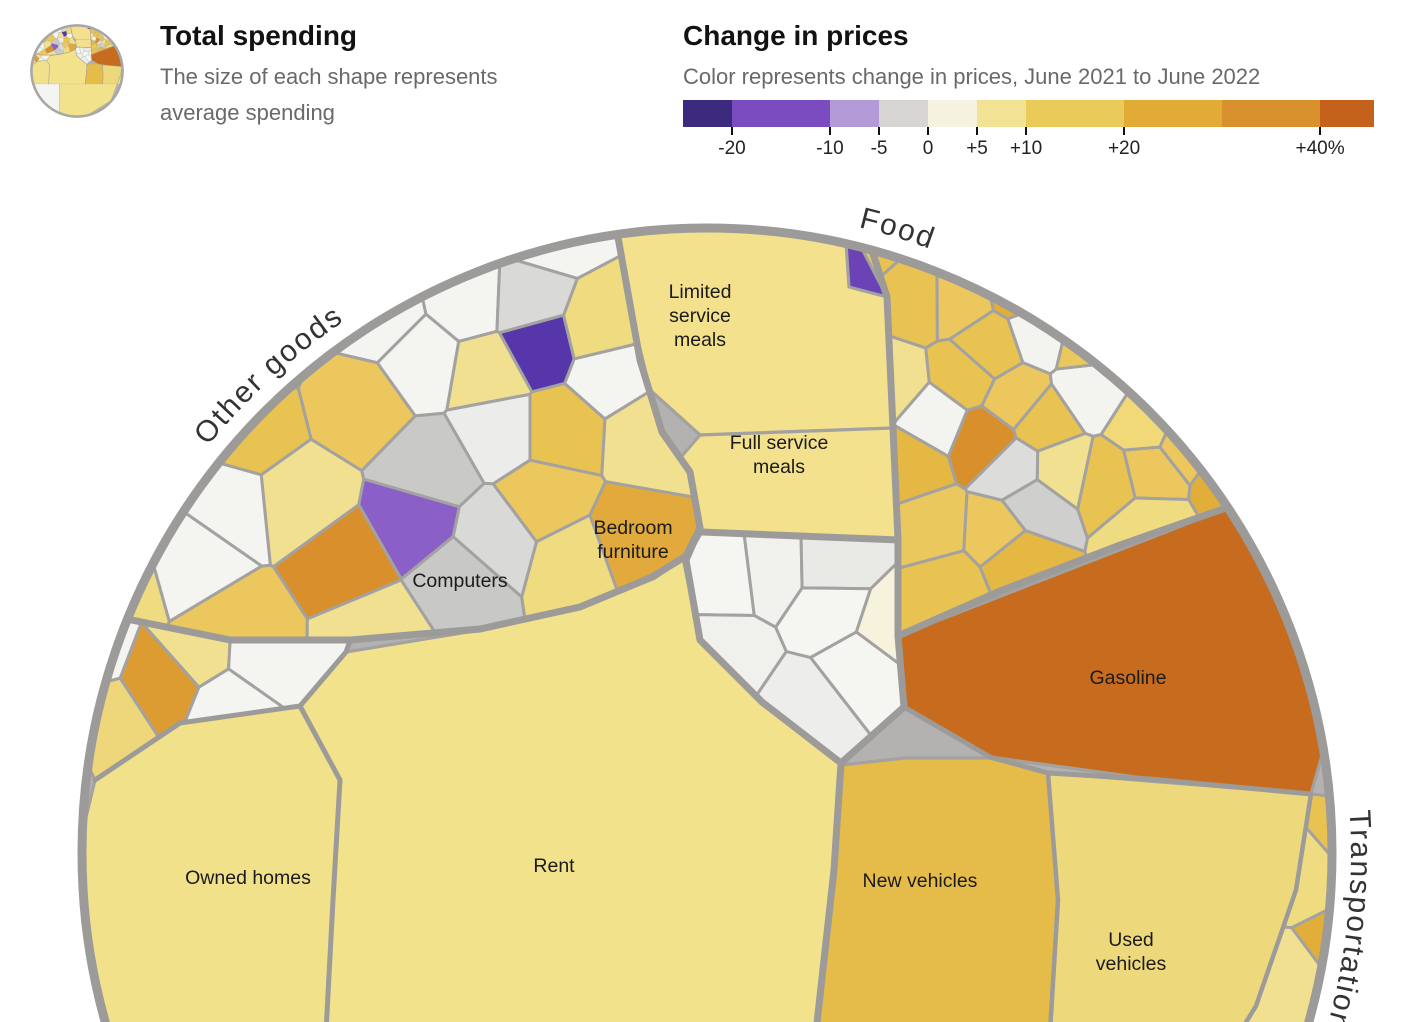 This screenshot has width=1414, height=1022. Describe the element at coordinates (1131, 952) in the screenshot. I see `label-used-vehicles: Used vehicles` at that location.